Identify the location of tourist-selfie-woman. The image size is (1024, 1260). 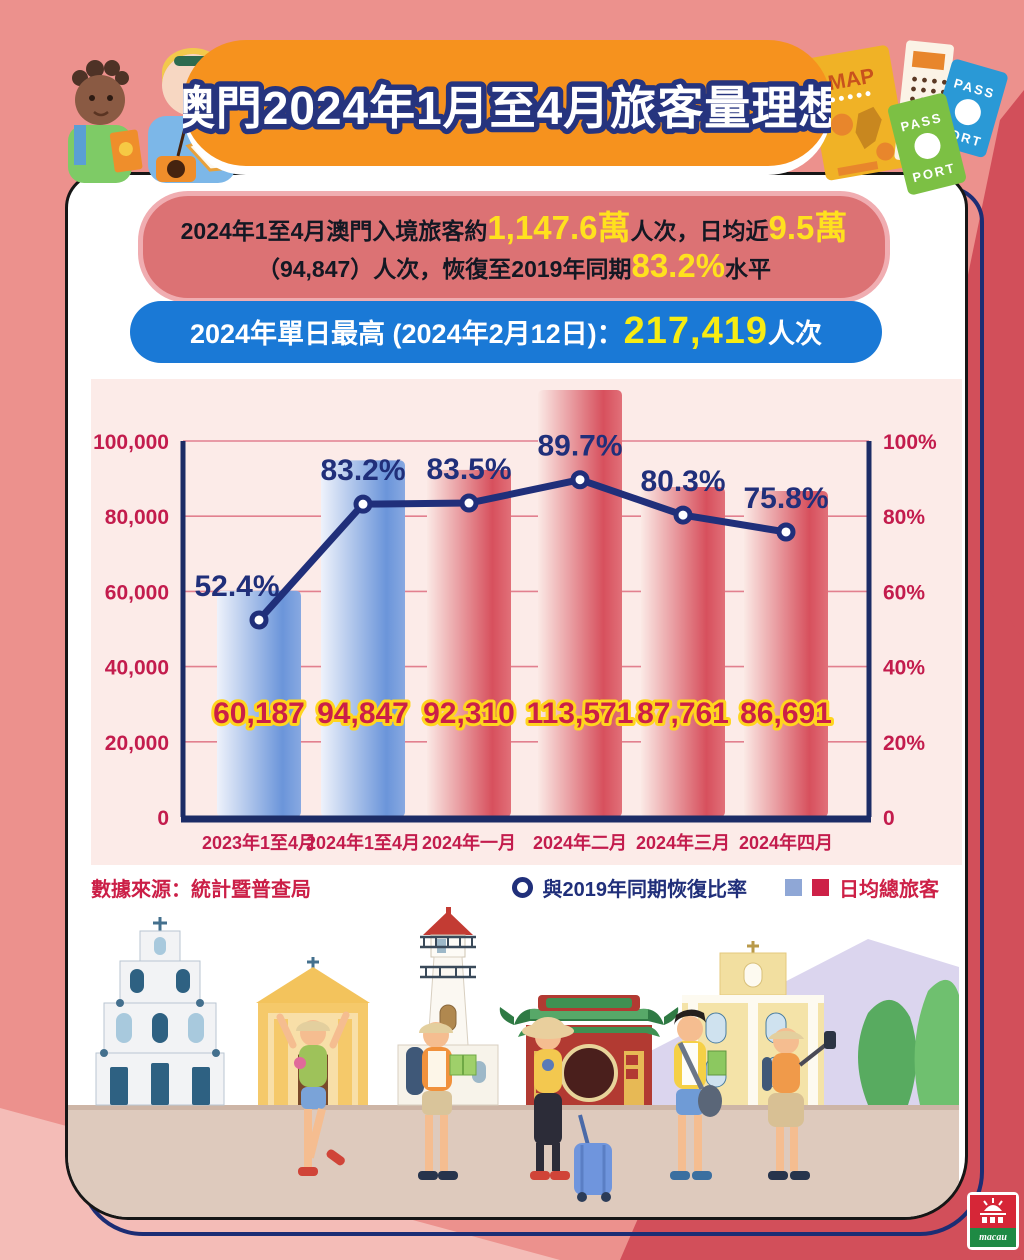
(799, 1104).